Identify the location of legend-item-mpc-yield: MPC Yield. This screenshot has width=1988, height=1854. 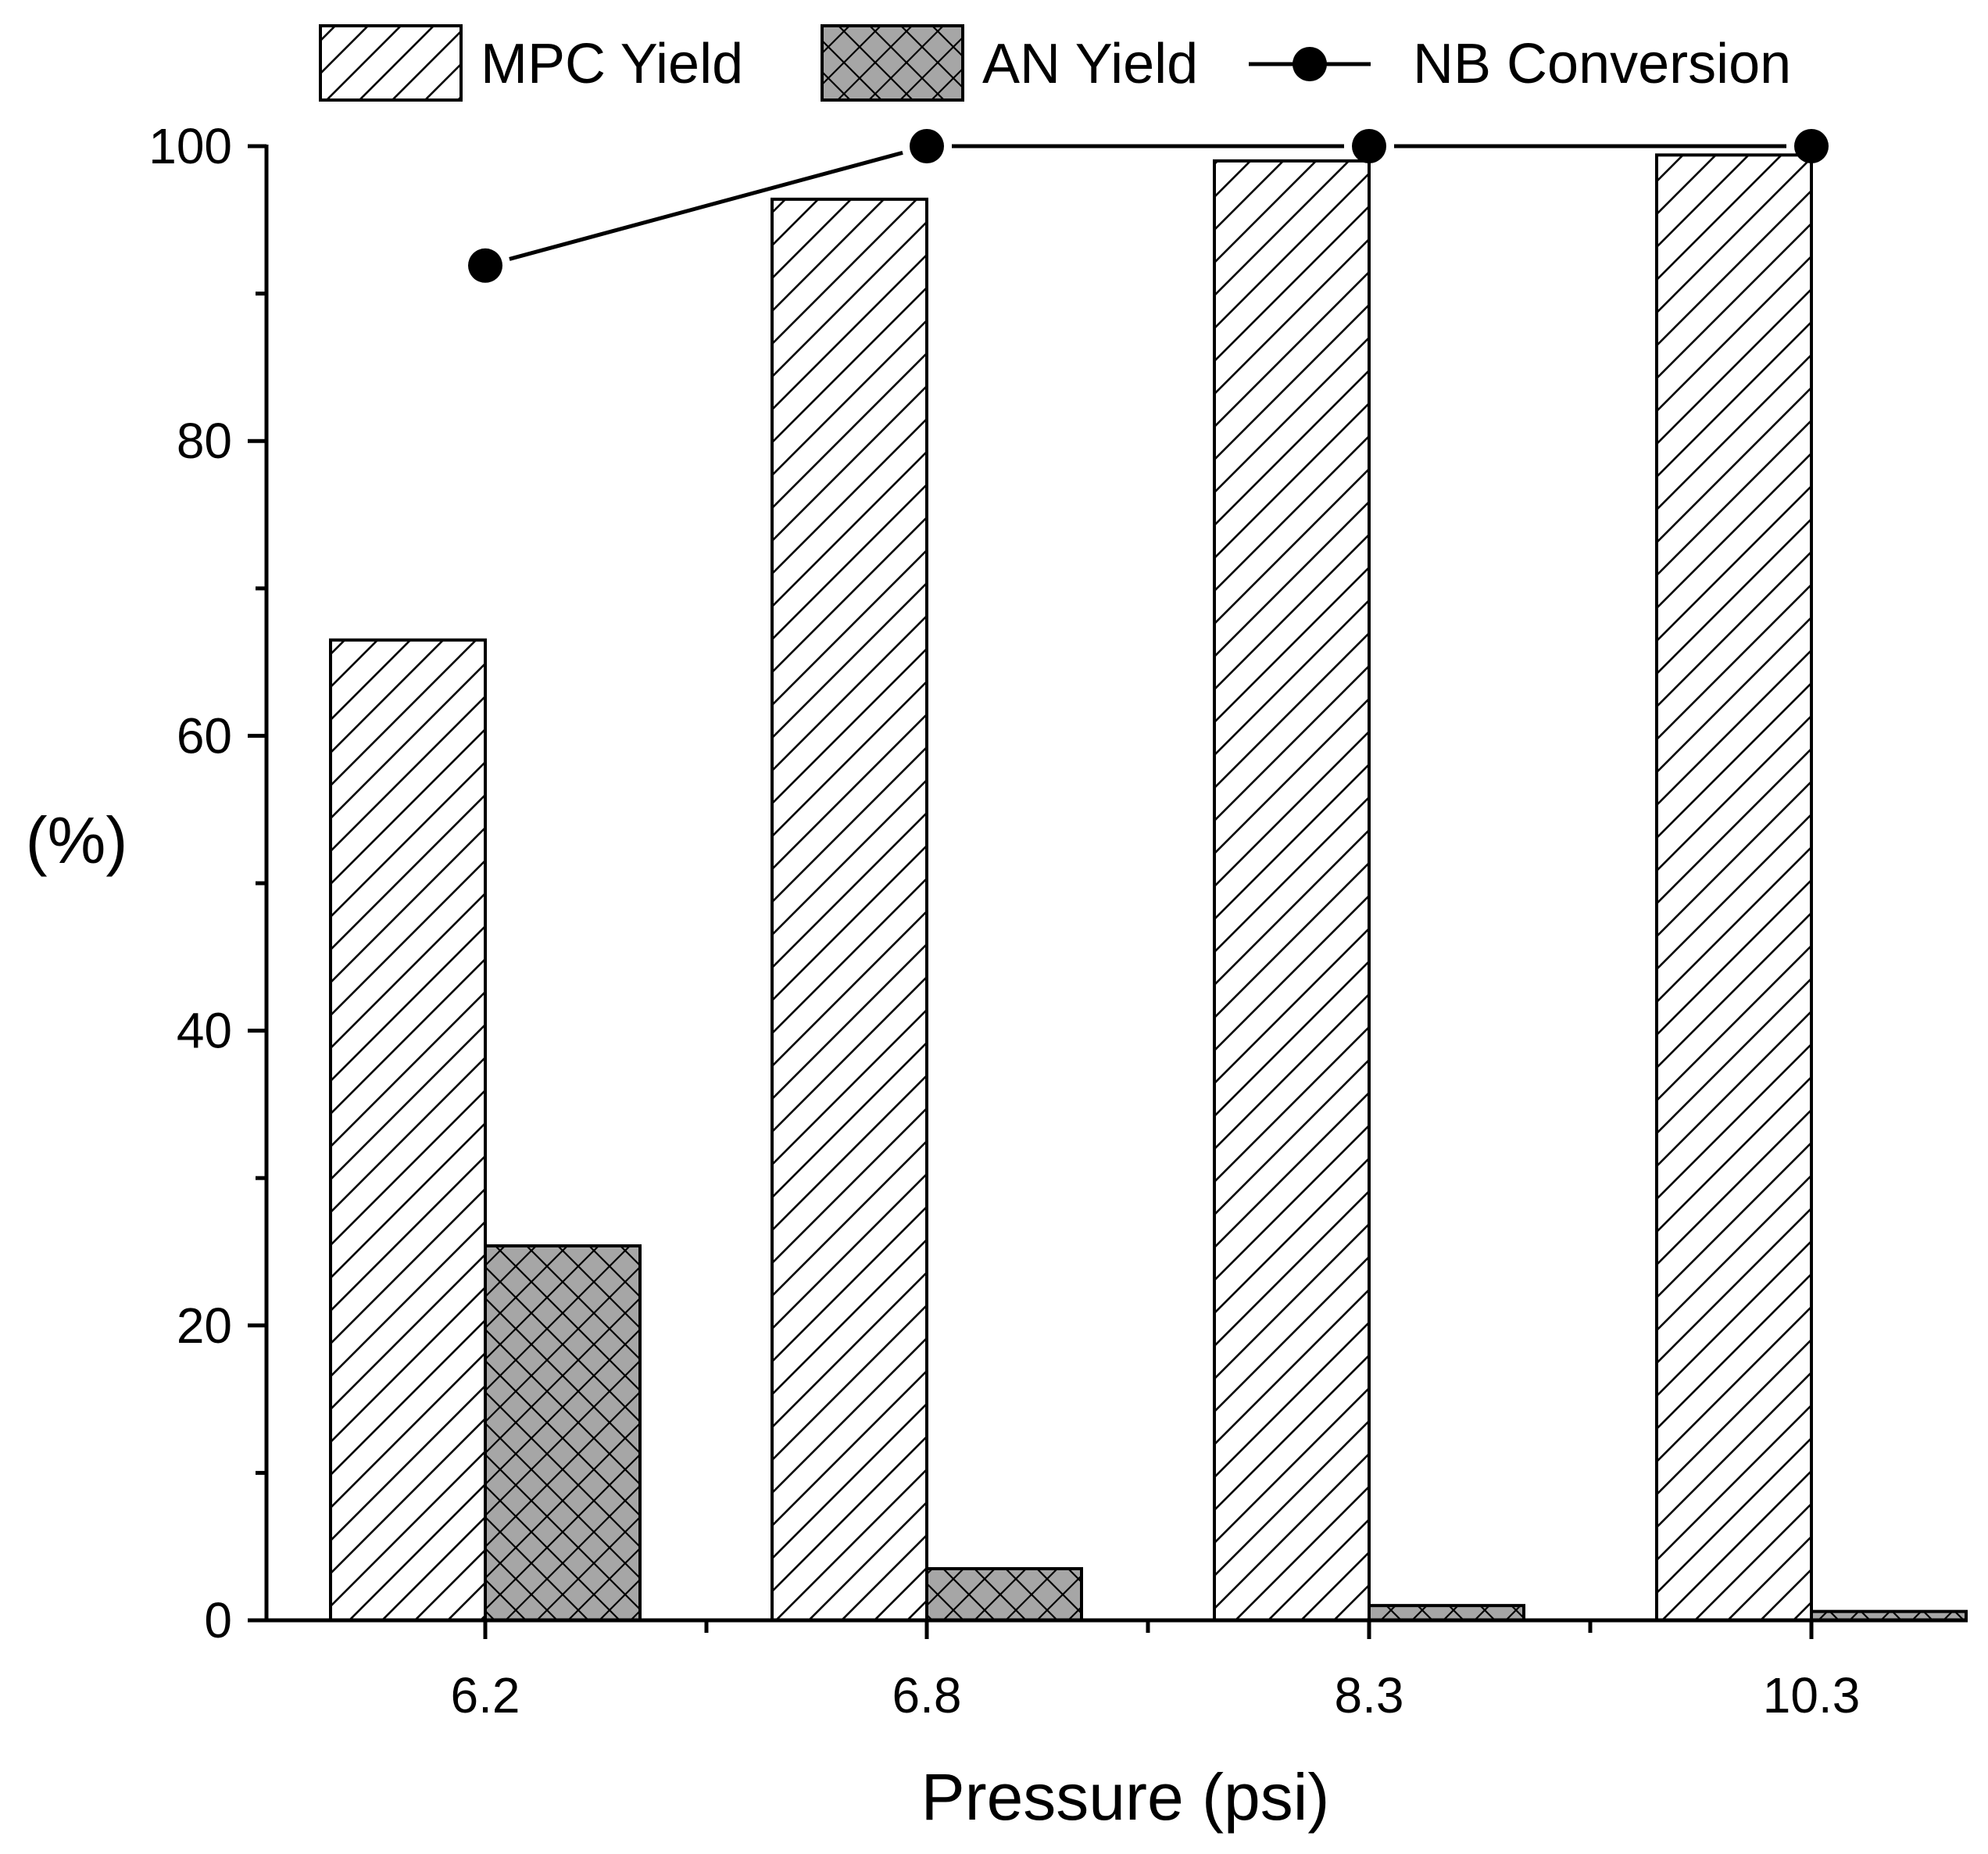
(531, 63).